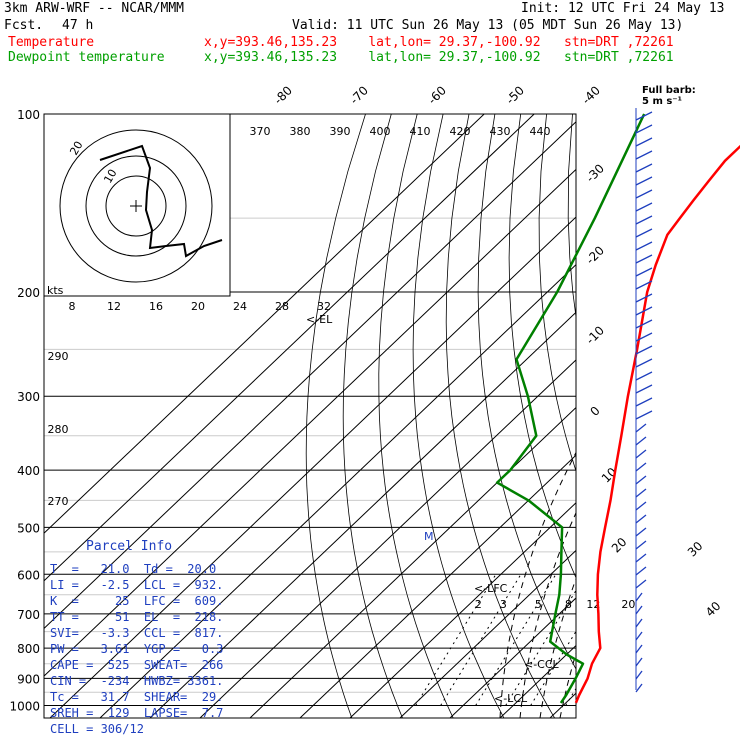 Image resolution: width=740 pixels, height=740 pixels. Describe the element at coordinates (540, 131) in the screenshot. I see `theta-label: 440` at that location.